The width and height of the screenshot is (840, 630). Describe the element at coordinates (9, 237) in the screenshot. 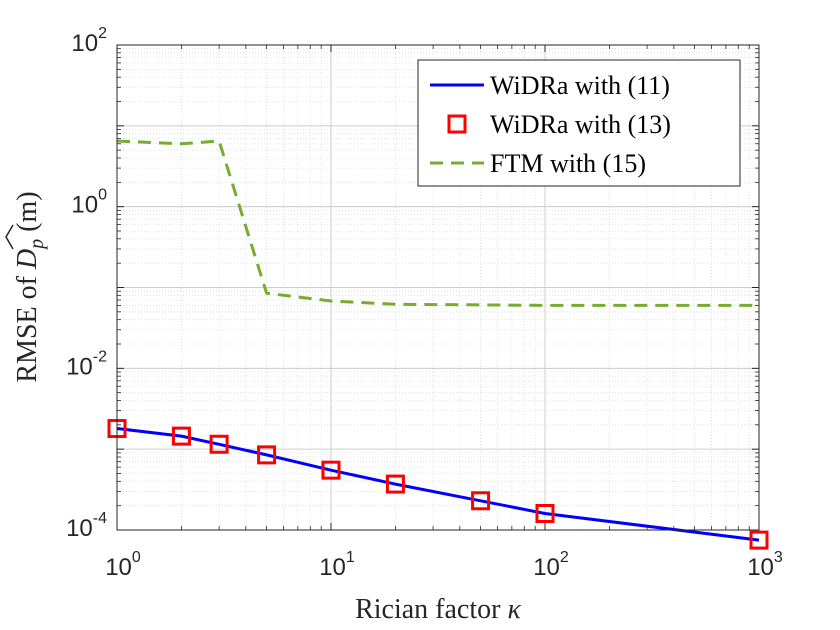

I see `hat-accent` at that location.